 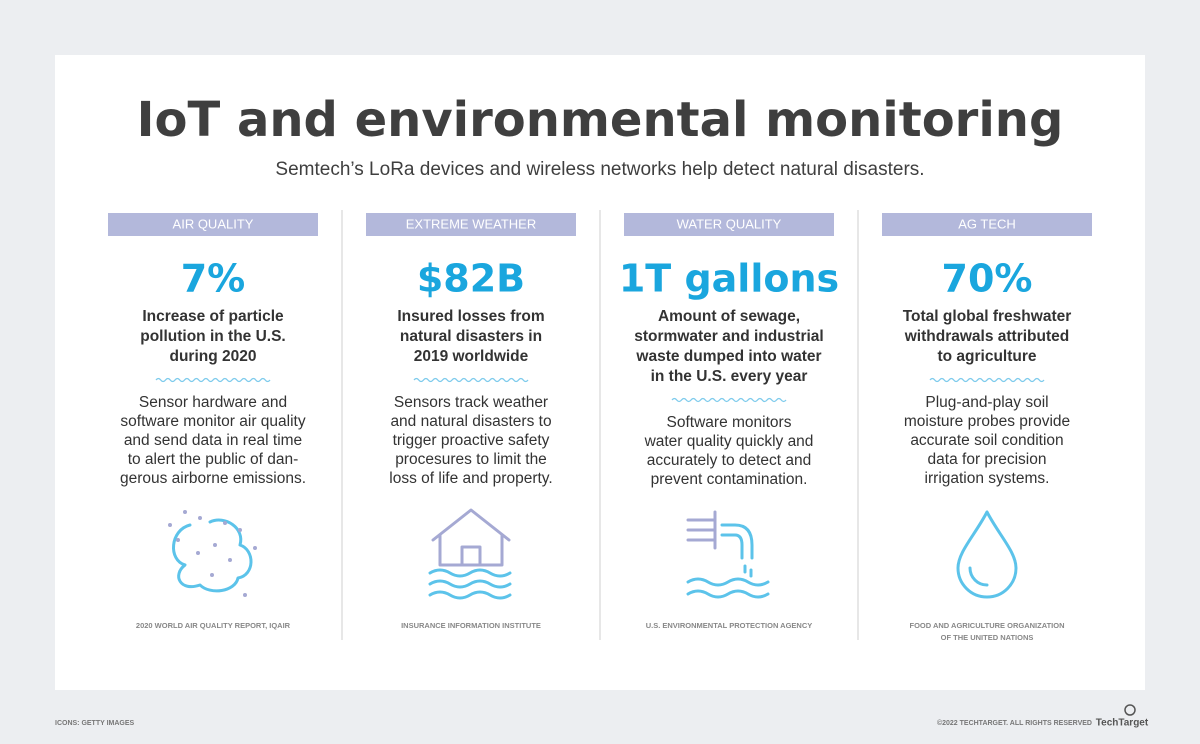 I want to click on copyright: ©2022 TECHTARGET. ALL RIGHTS RESERVED, so click(x=1014, y=723).